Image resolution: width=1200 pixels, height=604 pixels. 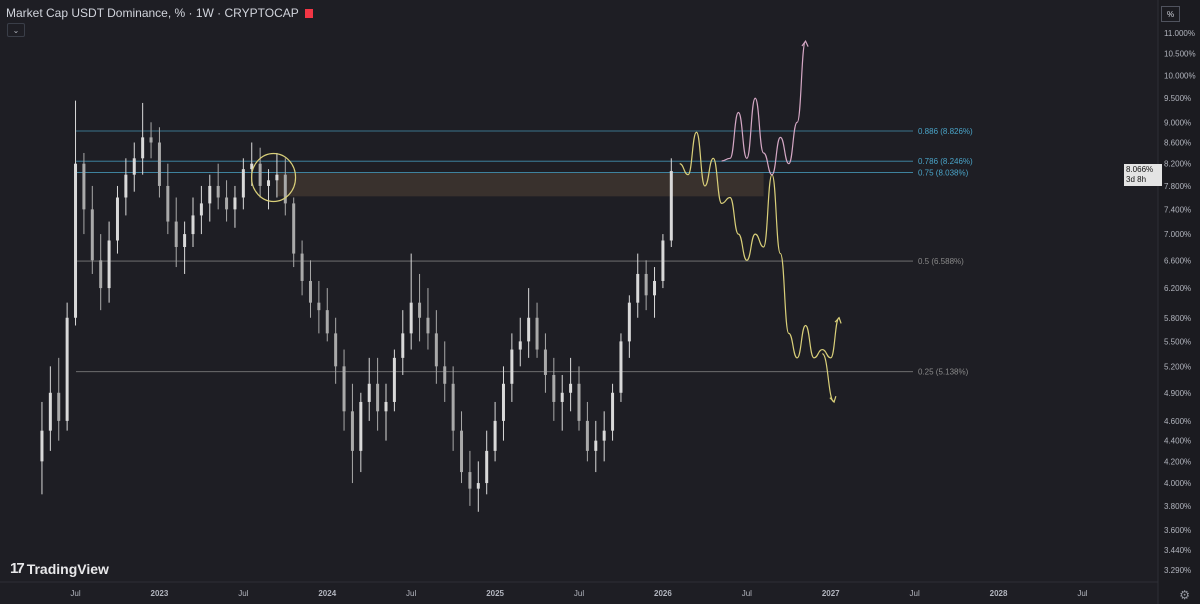 What do you see at coordinates (833, 400) in the screenshot?
I see `projection-arrowhead` at bounding box center [833, 400].